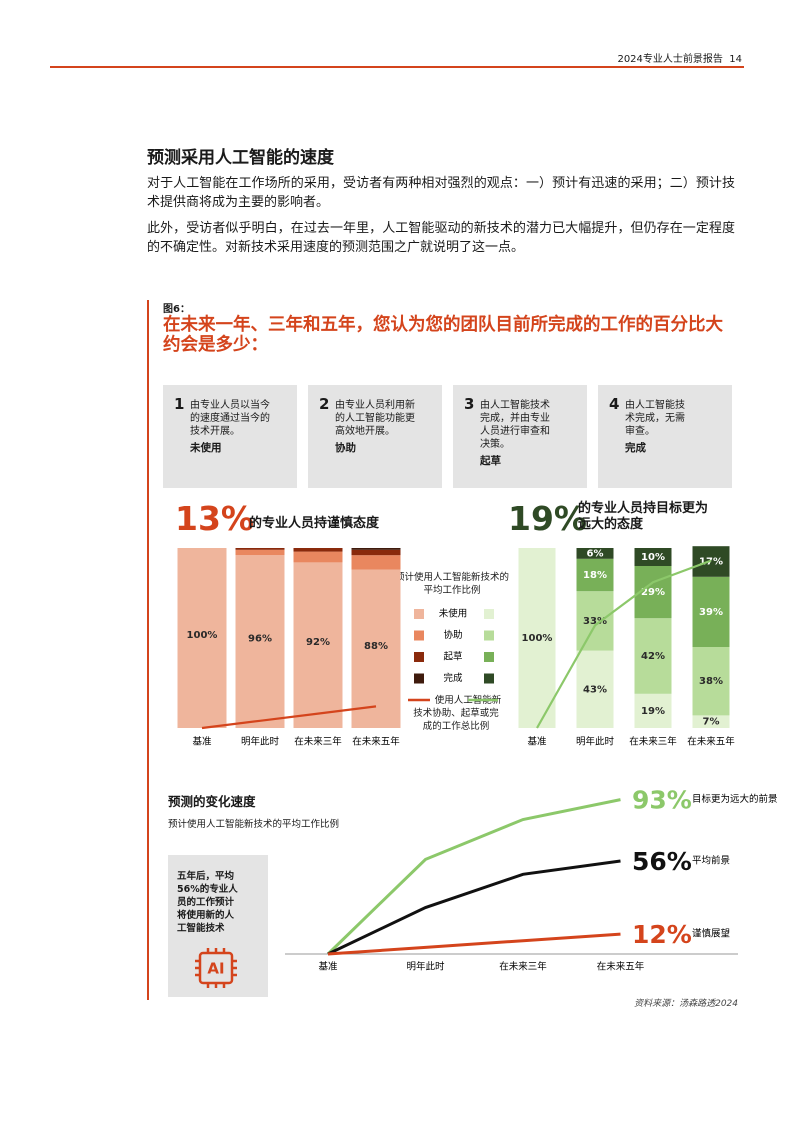 This screenshot has height=1123, width=794. I want to click on value-label: 29%, so click(653, 592).